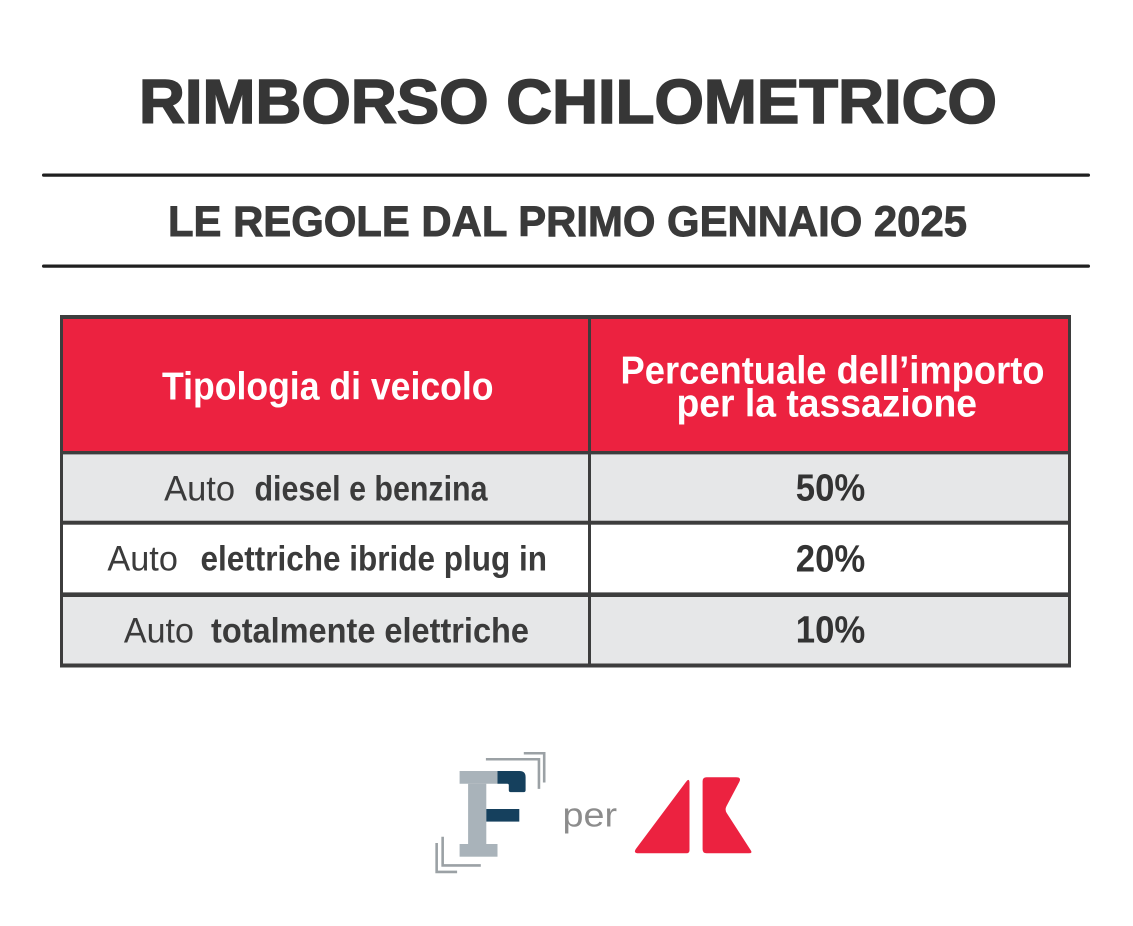 The width and height of the screenshot is (1133, 926). I want to click on svg-text: totalmente elettriche, so click(370, 631).